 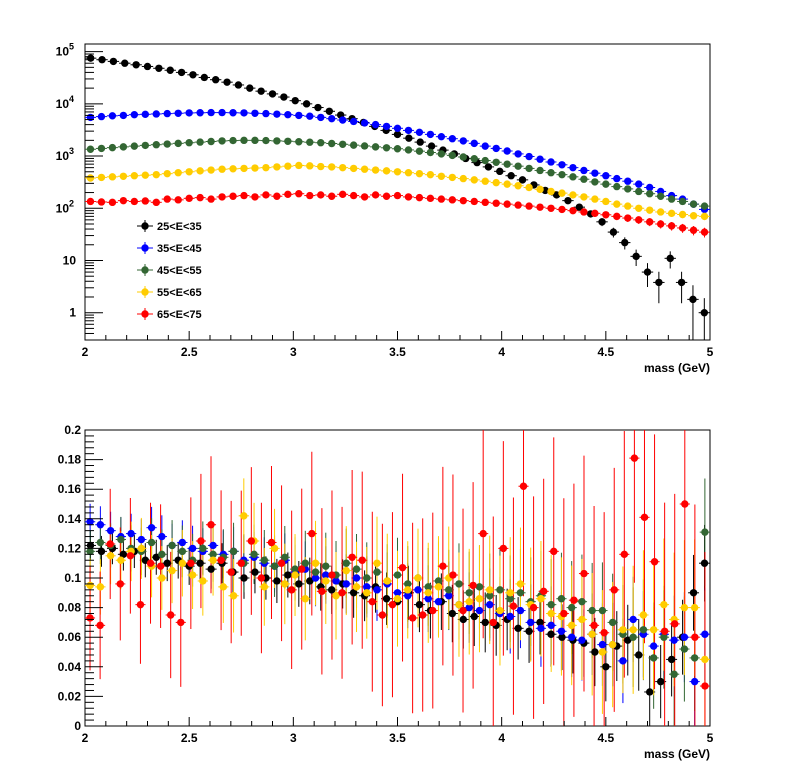 What do you see at coordinates (71, 47) in the screenshot?
I see `top-y-tick-exponent: 5` at bounding box center [71, 47].